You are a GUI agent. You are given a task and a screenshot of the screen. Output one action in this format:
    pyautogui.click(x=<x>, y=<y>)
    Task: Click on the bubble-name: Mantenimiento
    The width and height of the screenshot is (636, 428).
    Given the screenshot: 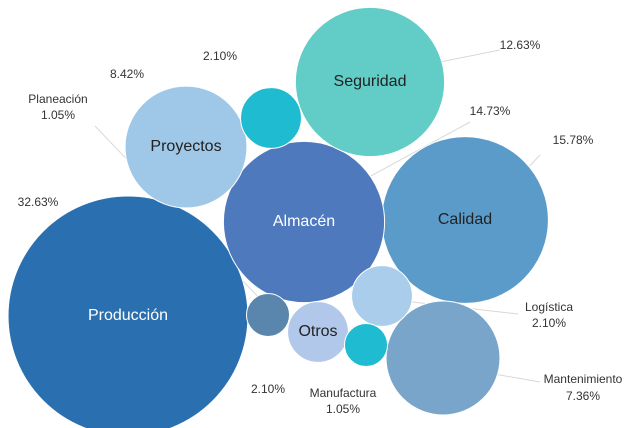 What is the action you would take?
    pyautogui.click(x=583, y=379)
    